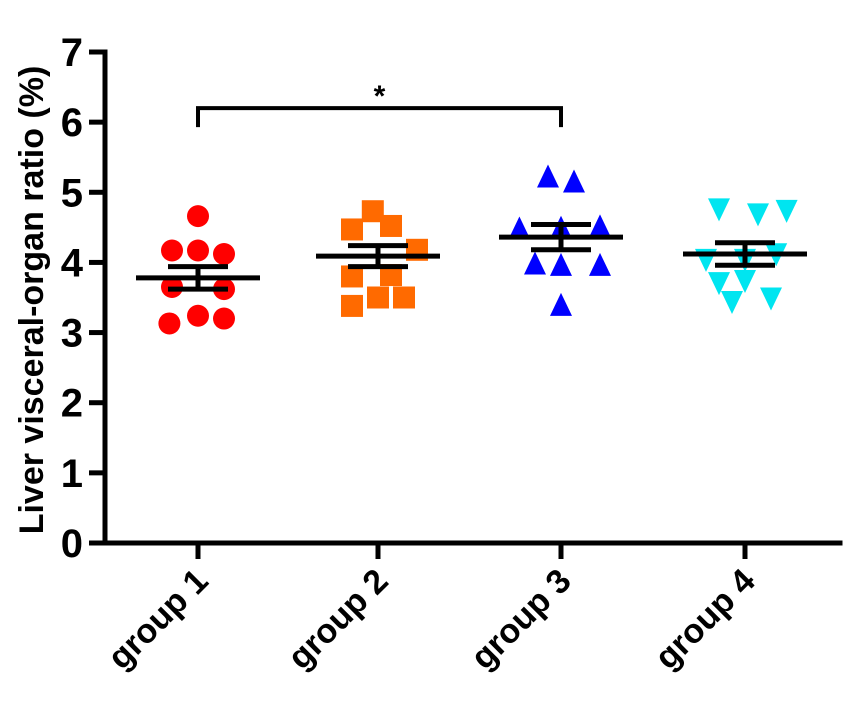 The image size is (851, 713). Describe the element at coordinates (379, 117) in the screenshot. I see `significance-bracket` at that location.